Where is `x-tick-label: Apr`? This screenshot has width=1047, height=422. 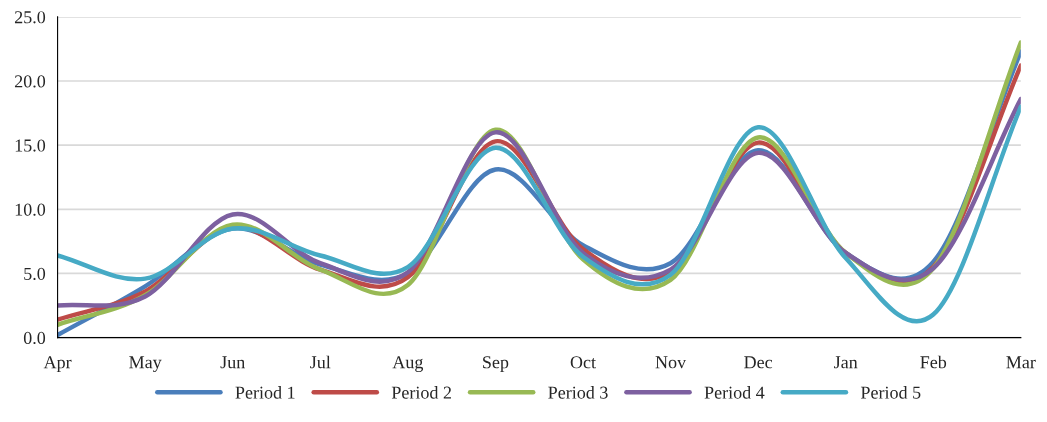
x-tick-label: Apr is located at coordinates (57, 364).